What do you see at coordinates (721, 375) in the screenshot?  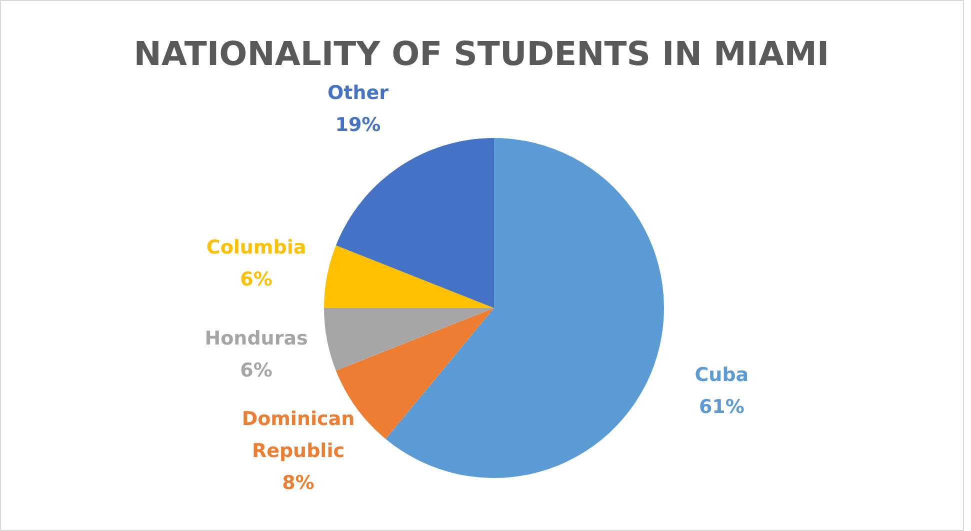 I see `slice-label: Cuba` at bounding box center [721, 375].